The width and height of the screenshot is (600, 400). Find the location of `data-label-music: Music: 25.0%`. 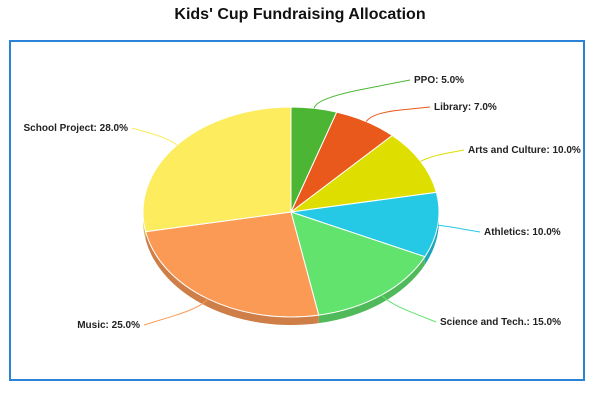

data-label-music: Music: 25.0% is located at coordinates (108, 325).